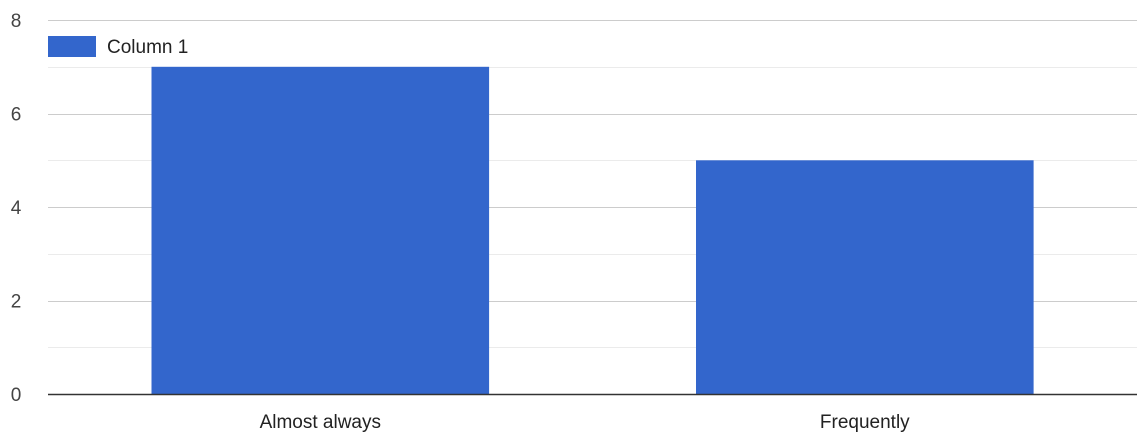 The image size is (1145, 439). I want to click on x-axis-ticks: Almost always Frequently, so click(585, 422).